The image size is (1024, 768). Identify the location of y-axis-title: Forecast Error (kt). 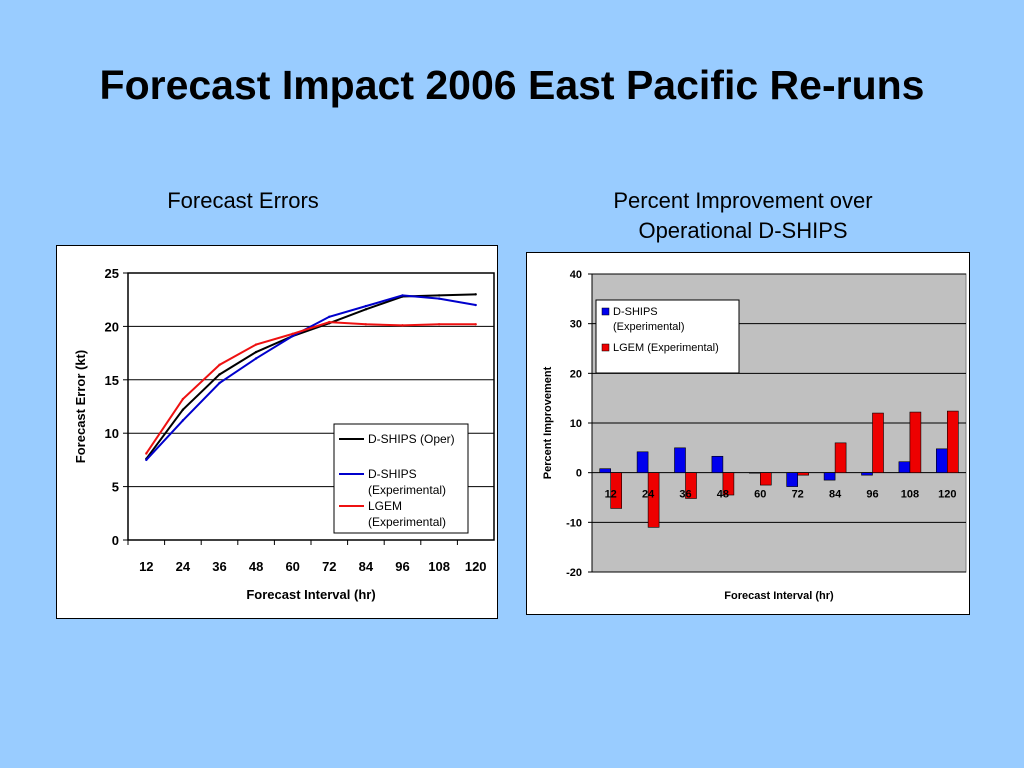
(80, 406).